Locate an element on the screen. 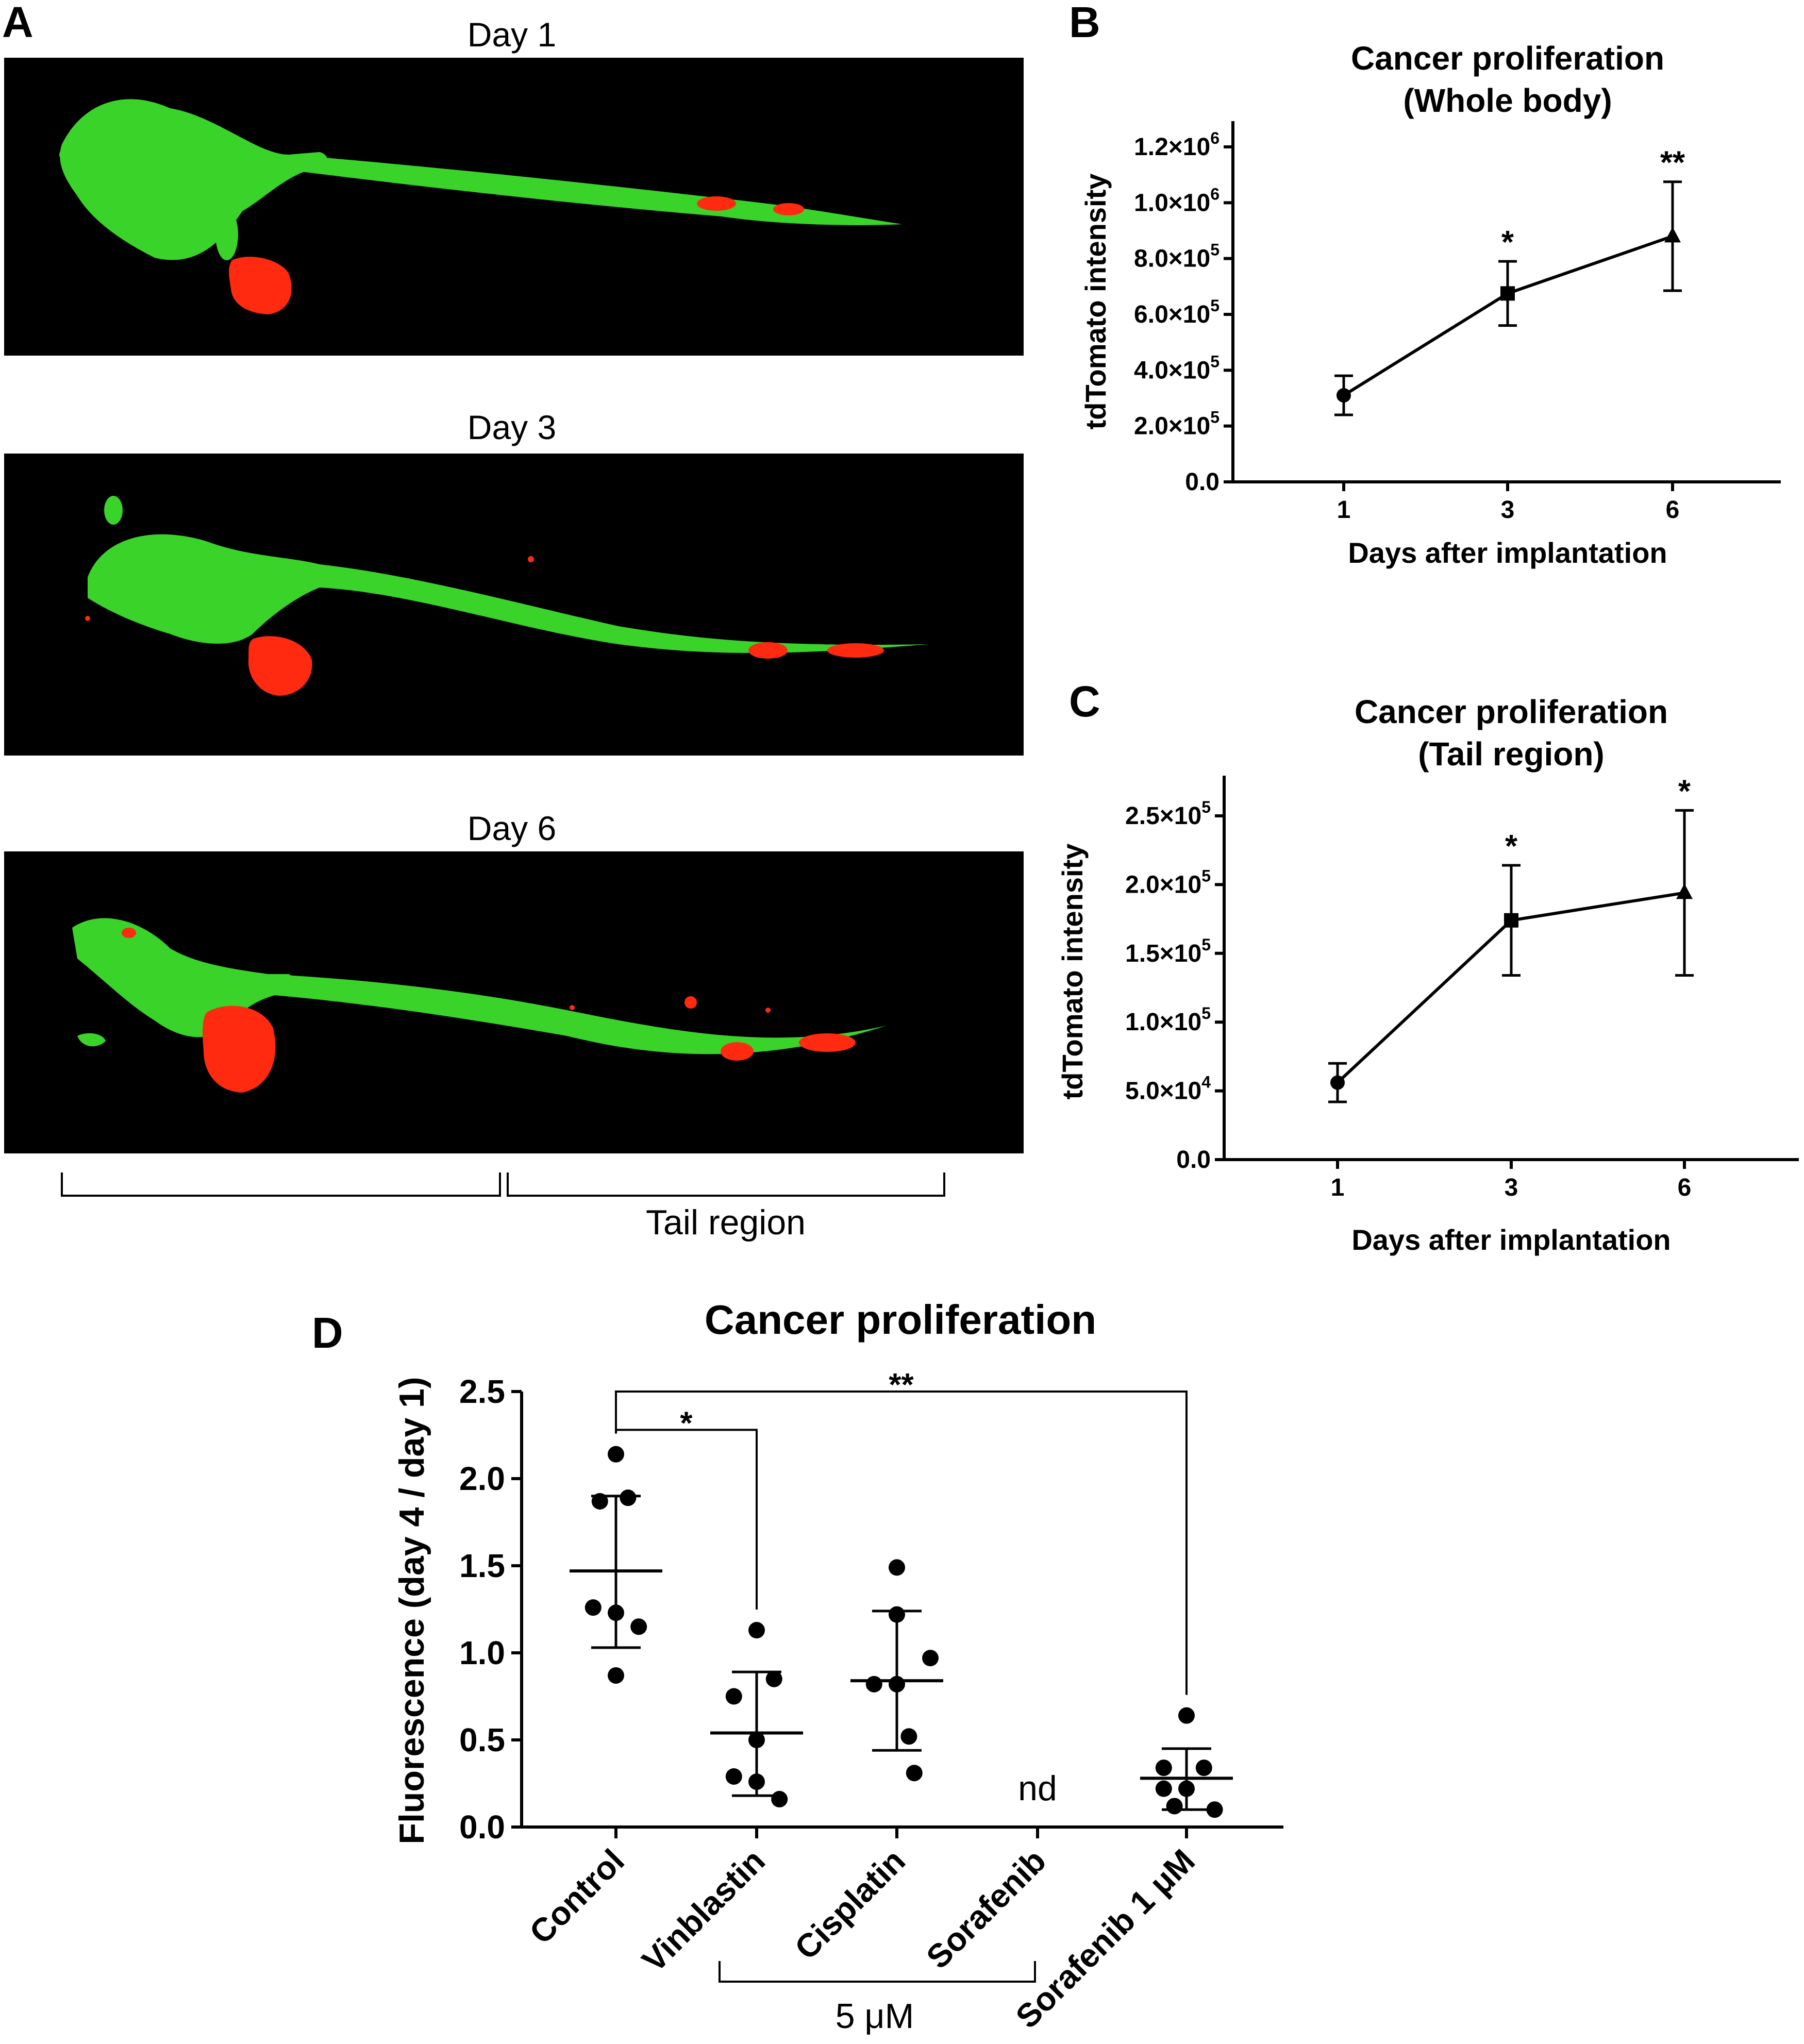 The image size is (1804, 2044). y-tick-label: 2.5×10⁵ is located at coordinates (1168, 814).